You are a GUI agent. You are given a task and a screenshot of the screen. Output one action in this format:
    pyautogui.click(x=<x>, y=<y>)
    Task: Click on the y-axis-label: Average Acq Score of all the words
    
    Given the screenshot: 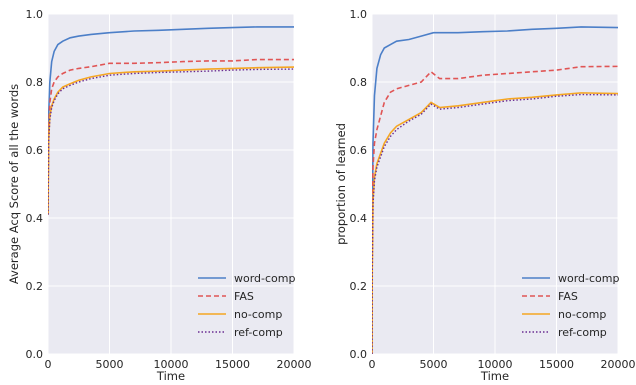 What is the action you would take?
    pyautogui.click(x=14, y=184)
    